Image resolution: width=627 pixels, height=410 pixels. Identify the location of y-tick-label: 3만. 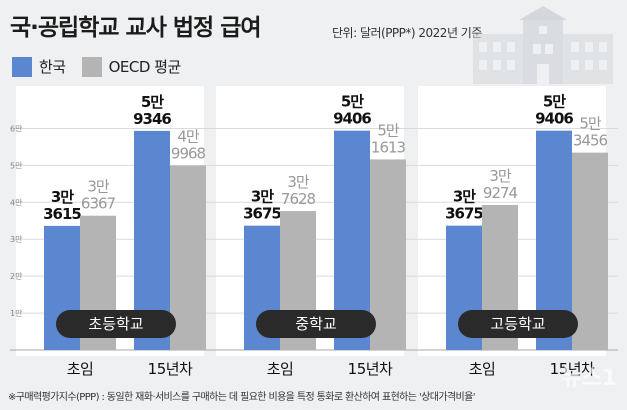
(16, 239).